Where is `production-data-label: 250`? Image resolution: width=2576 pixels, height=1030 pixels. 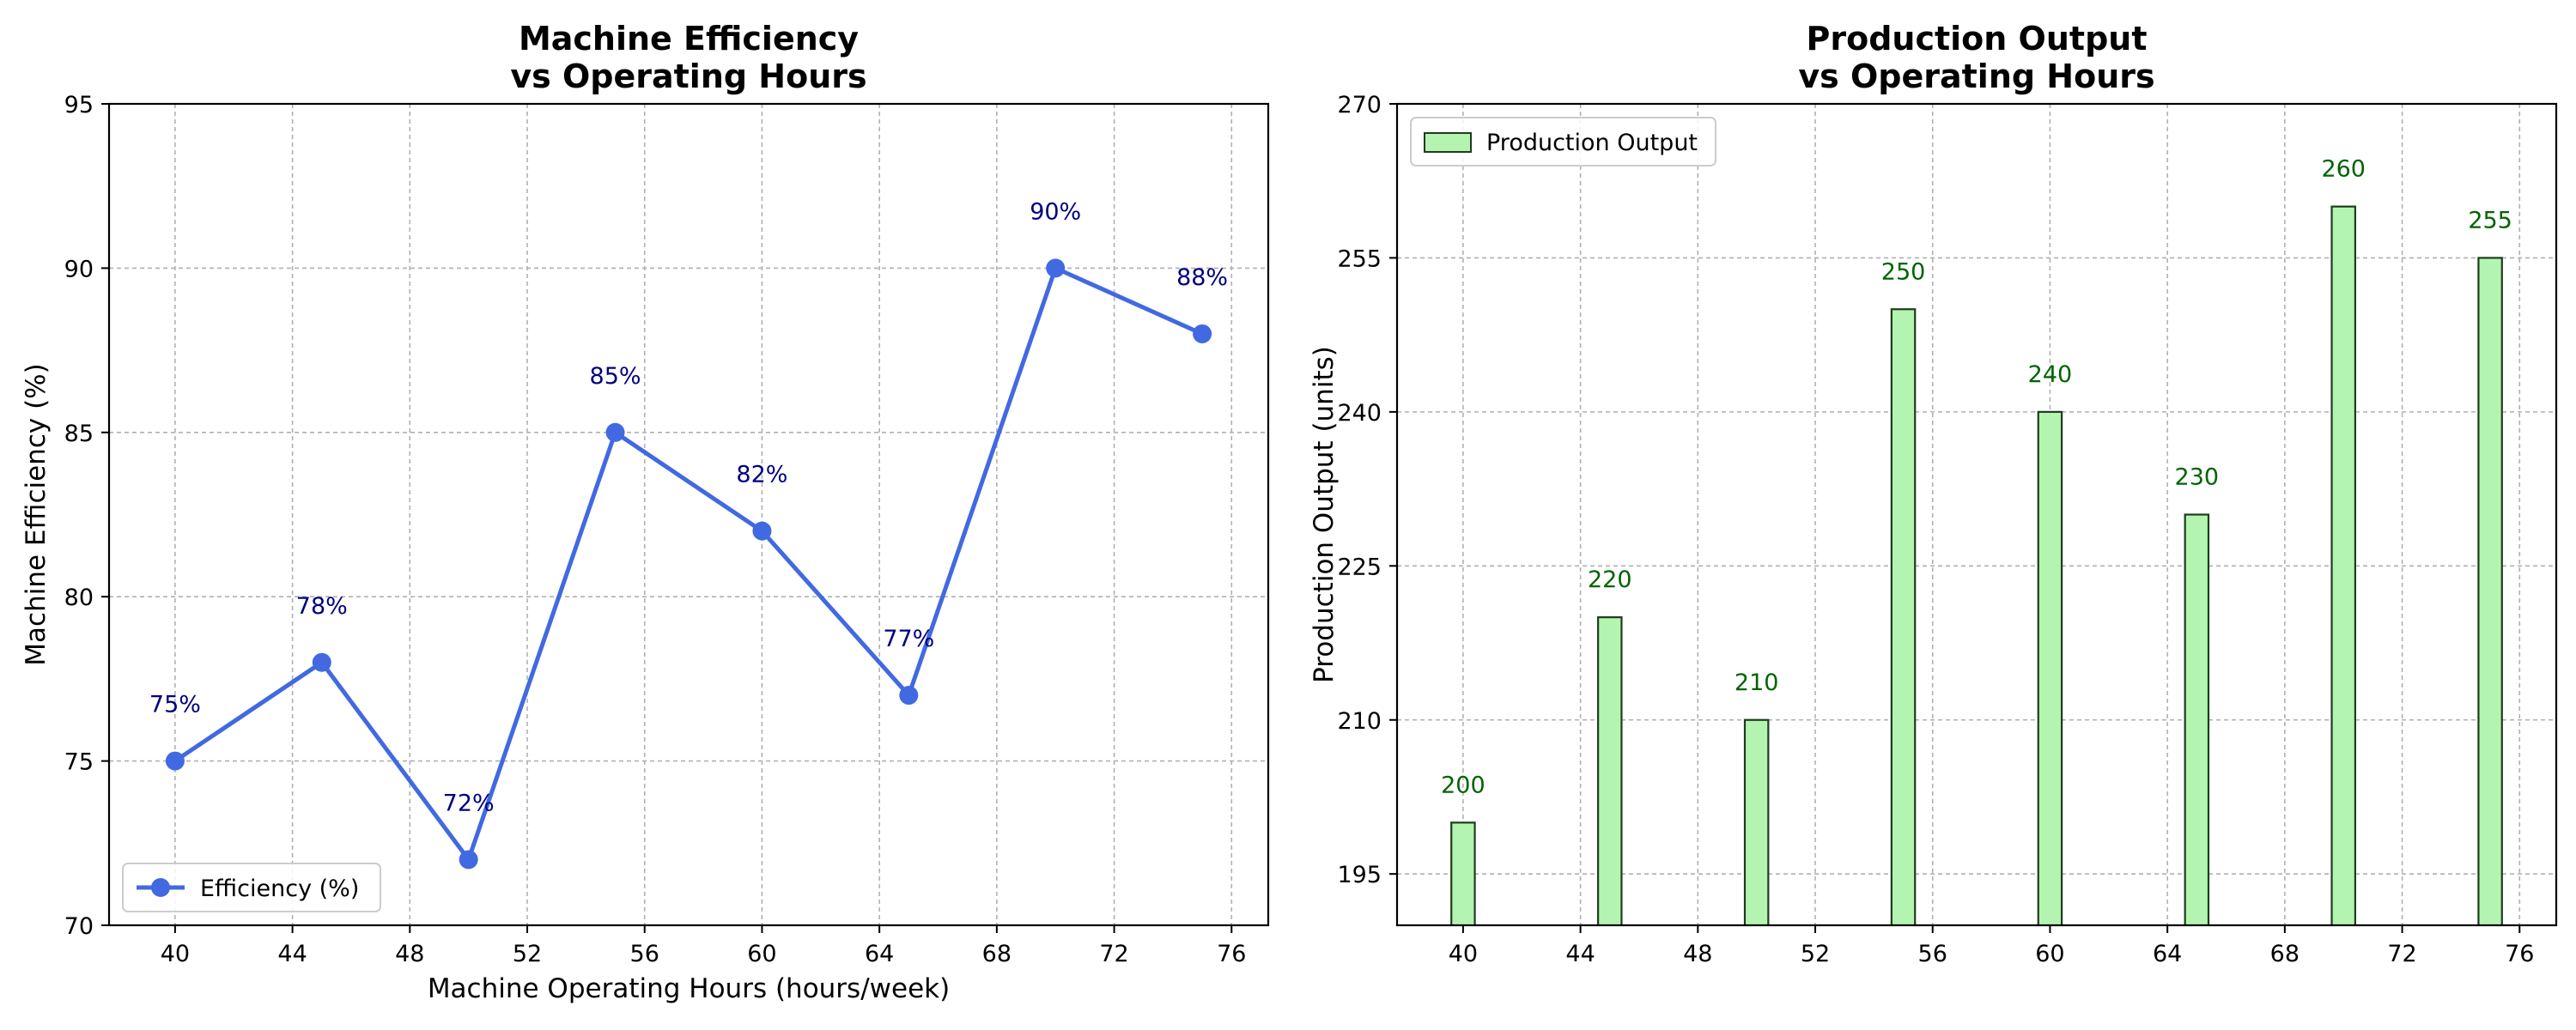
production-data-label: 250 is located at coordinates (1903, 271).